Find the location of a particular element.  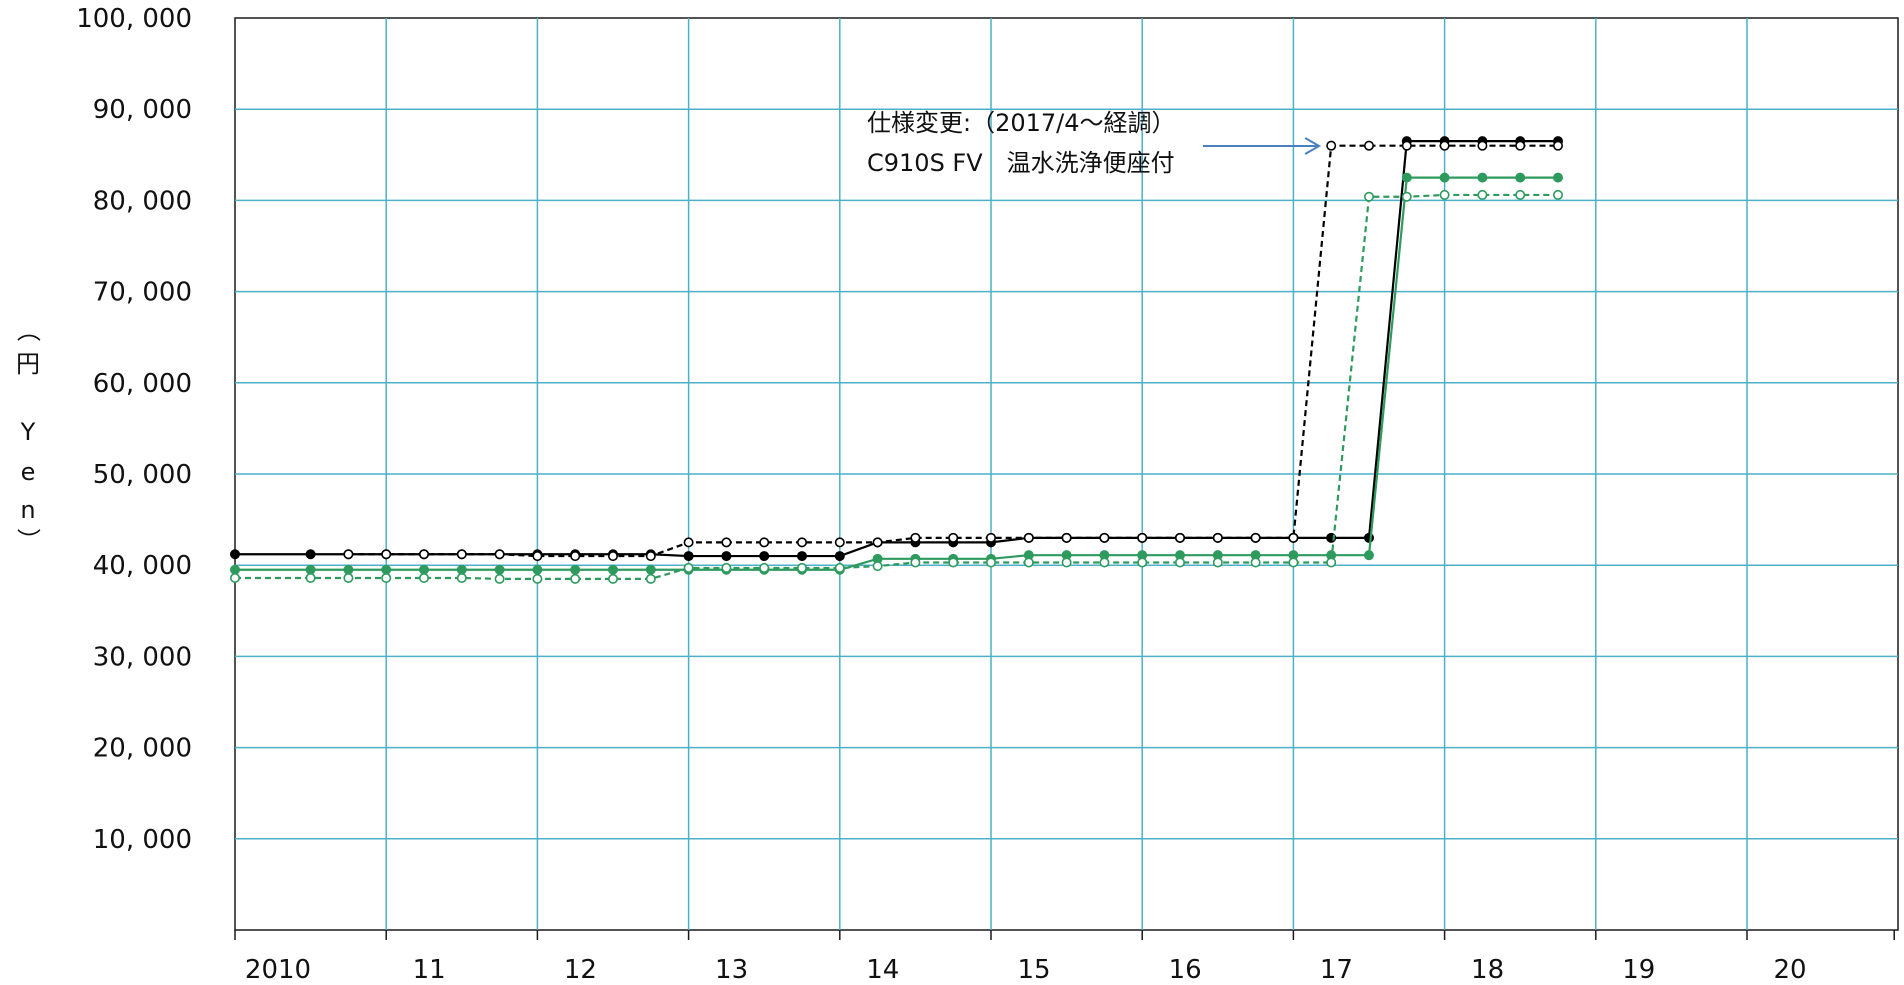

y-tick-label: 40, 000 is located at coordinates (142, 566).